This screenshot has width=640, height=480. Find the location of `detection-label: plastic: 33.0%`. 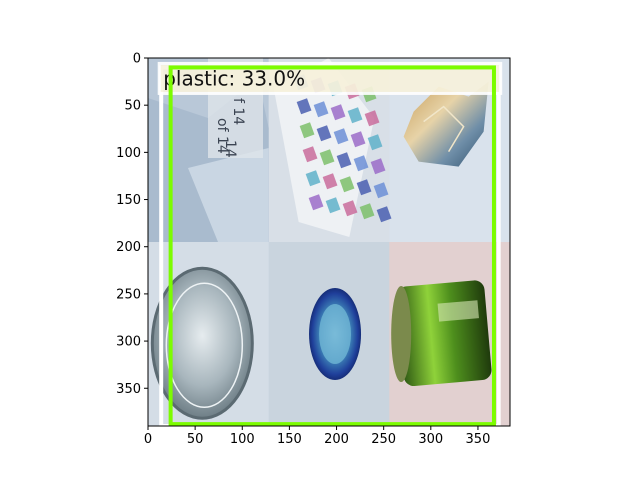

detection-label: plastic: 33.0% is located at coordinates (234, 78).